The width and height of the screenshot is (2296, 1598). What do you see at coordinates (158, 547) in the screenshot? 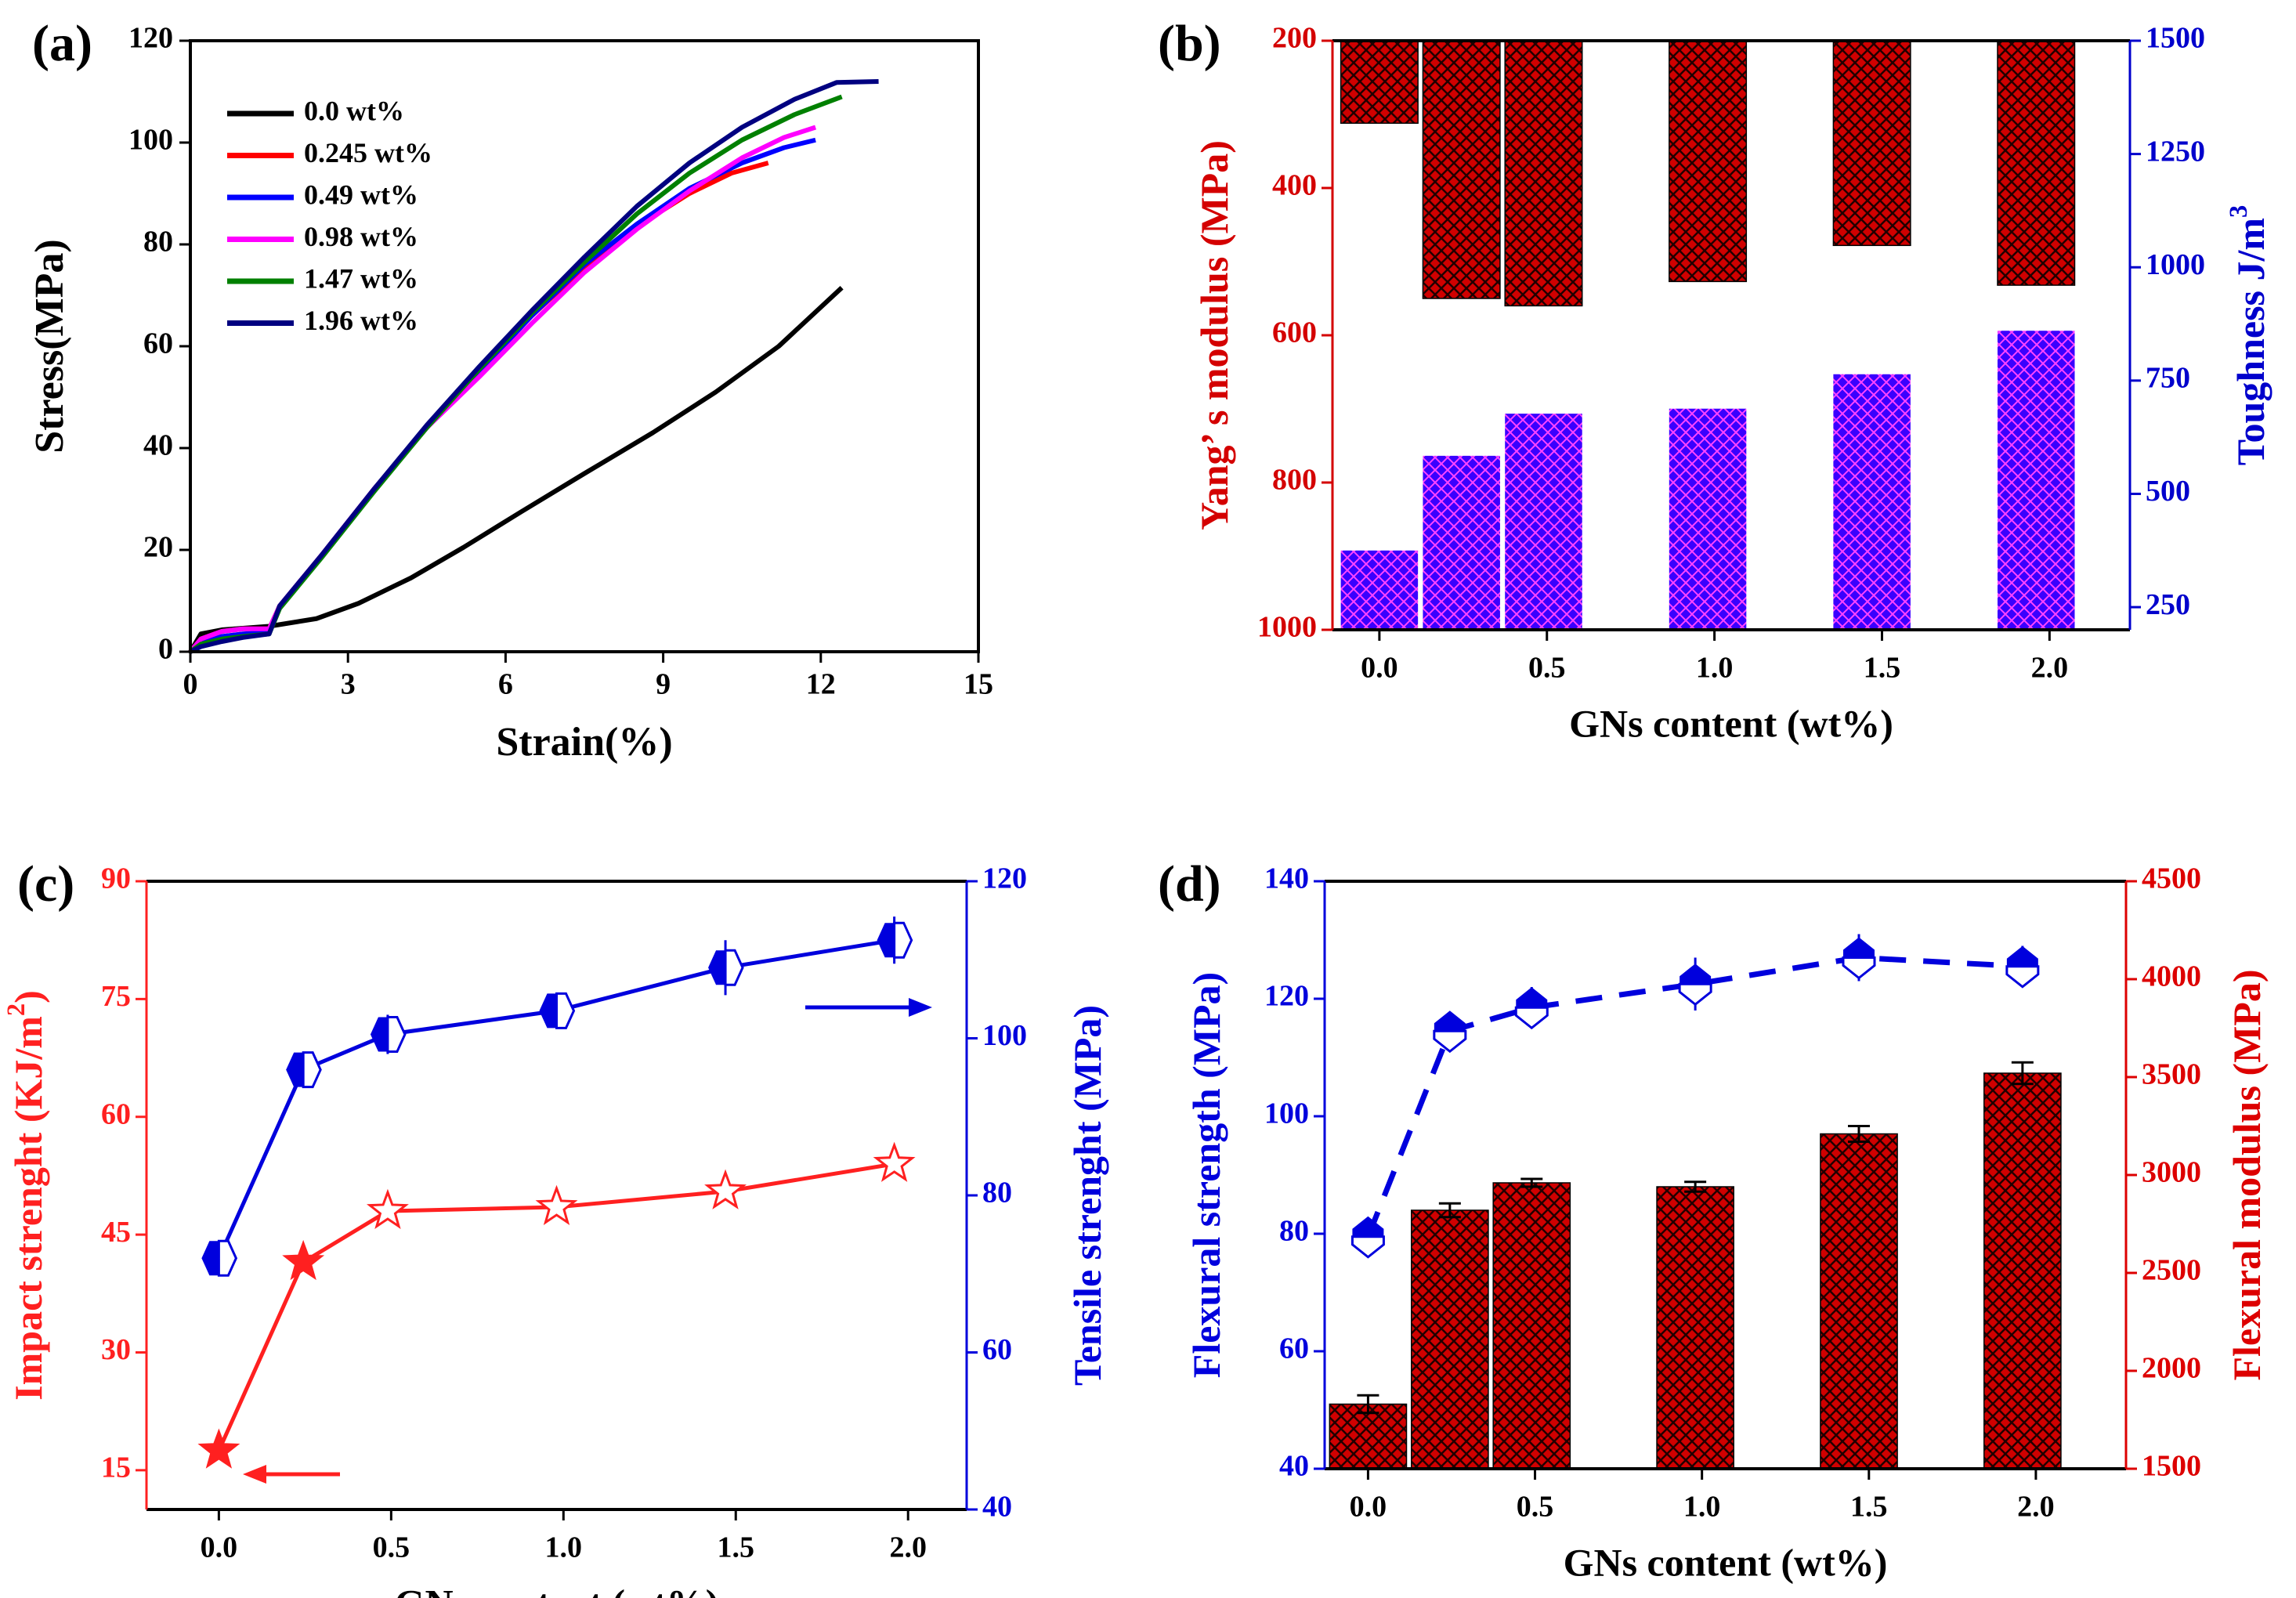
I see `y-tick-label: 20` at bounding box center [158, 547].